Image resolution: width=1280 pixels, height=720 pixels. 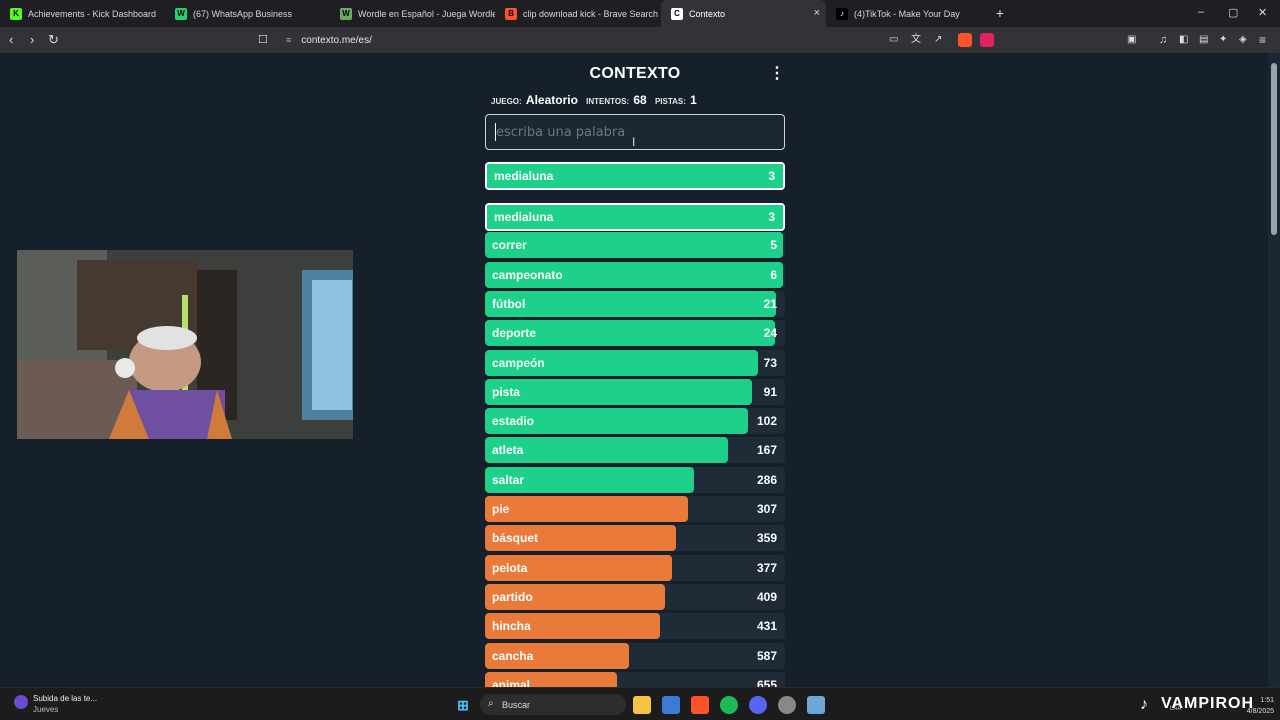 What do you see at coordinates (1163, 40) in the screenshot?
I see `media-icon: ♫` at bounding box center [1163, 40].